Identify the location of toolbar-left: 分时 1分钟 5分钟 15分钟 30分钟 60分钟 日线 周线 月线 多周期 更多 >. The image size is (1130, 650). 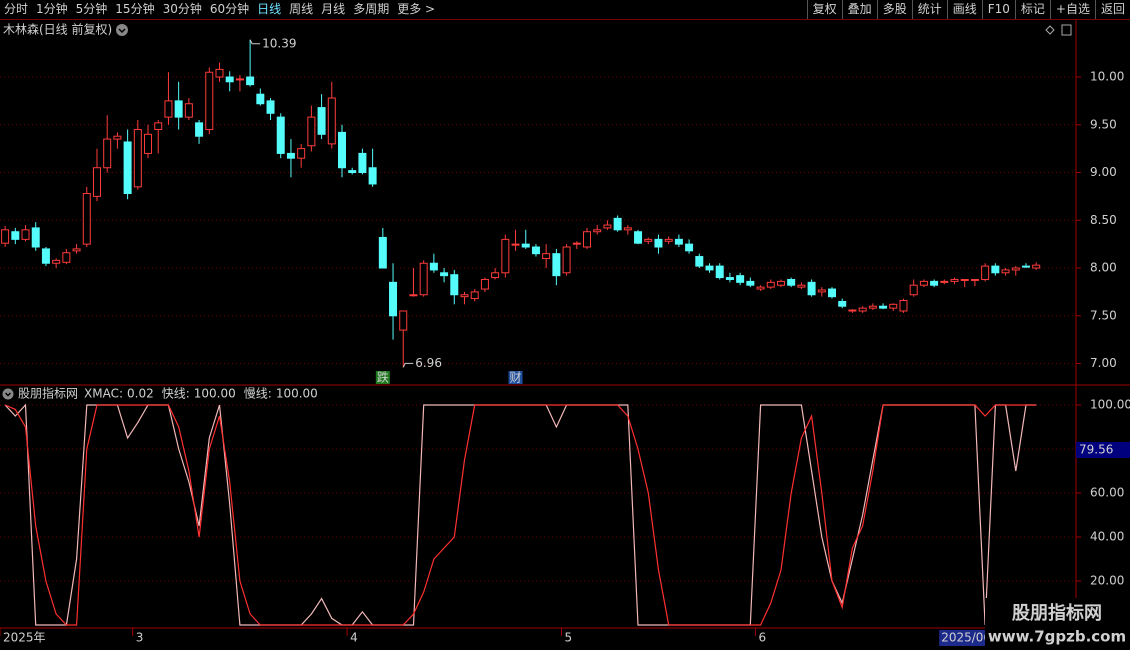
(219, 9).